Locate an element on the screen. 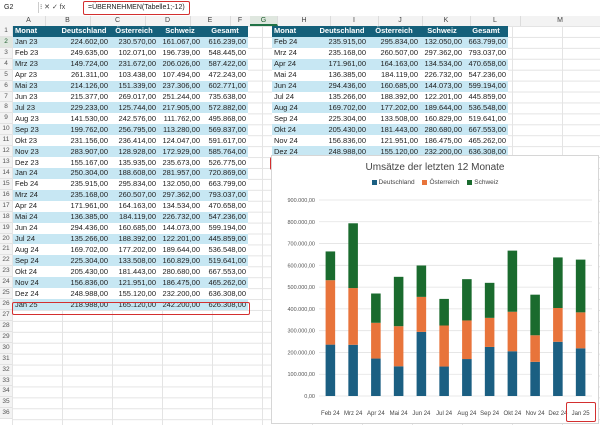 Image resolution: width=600 pixels, height=425 pixels. name-box: G2 is located at coordinates (20, 7).